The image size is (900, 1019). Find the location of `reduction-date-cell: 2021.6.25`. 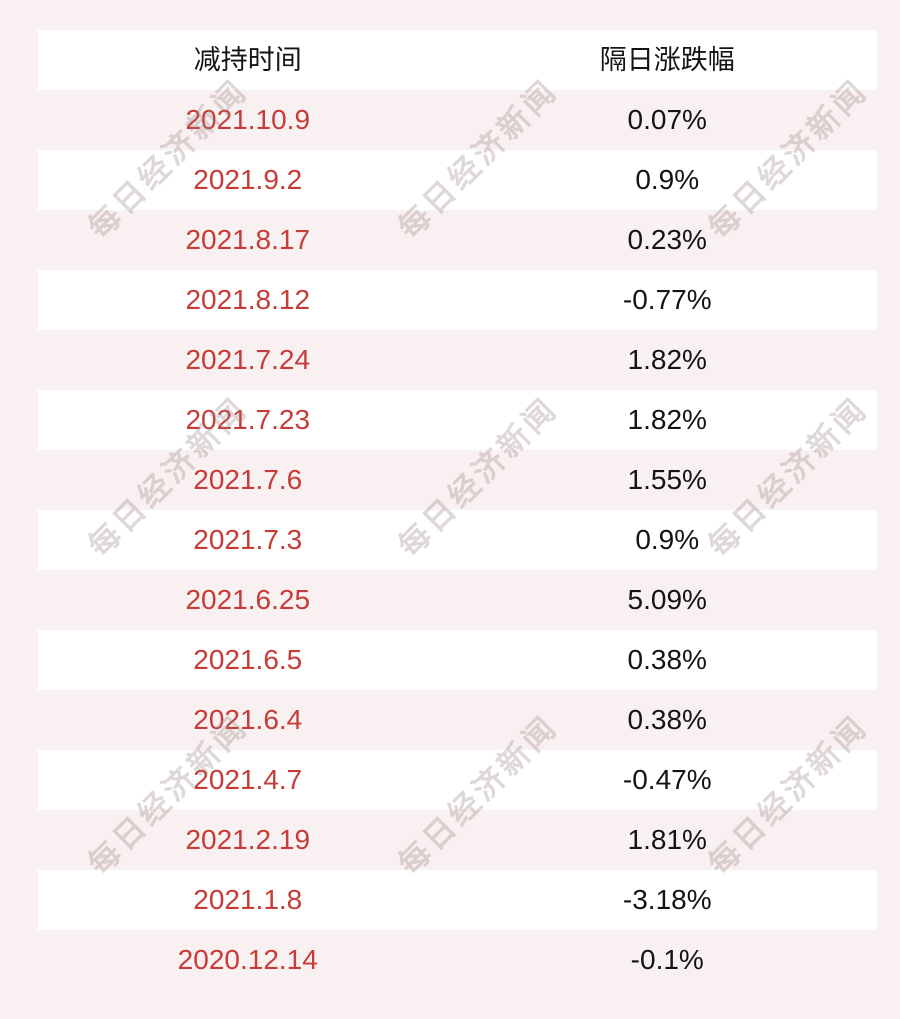

reduction-date-cell: 2021.6.25 is located at coordinates (248, 599).